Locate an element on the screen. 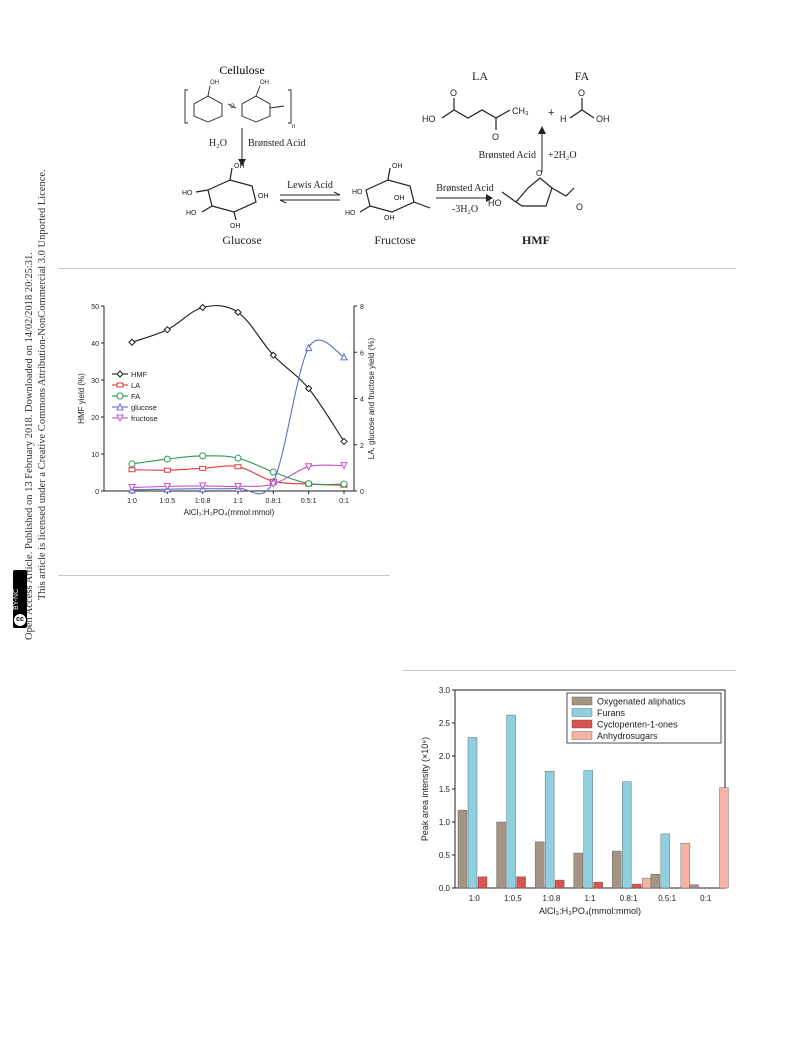 The image size is (793, 1039). y-tick-label: 30 is located at coordinates (95, 381).